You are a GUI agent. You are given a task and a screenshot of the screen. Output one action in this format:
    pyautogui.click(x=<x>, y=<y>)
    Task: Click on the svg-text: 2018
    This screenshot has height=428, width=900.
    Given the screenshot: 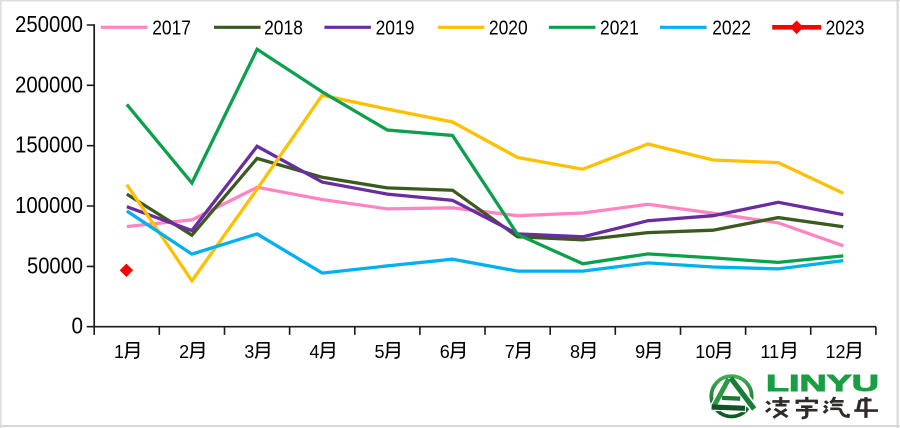 What is the action you would take?
    pyautogui.click(x=283, y=27)
    